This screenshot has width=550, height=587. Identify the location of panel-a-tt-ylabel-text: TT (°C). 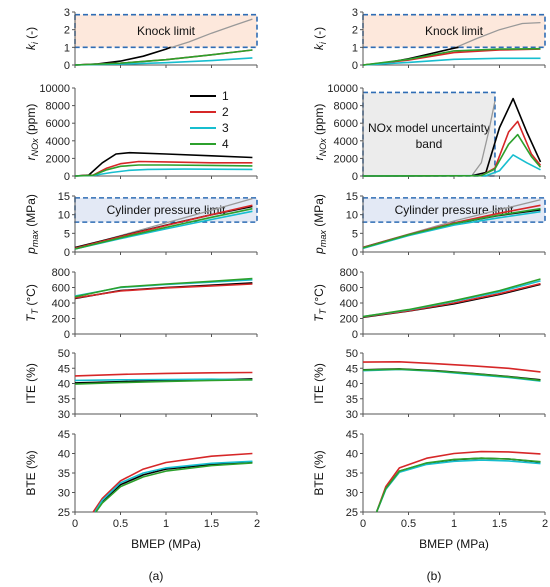
(32, 303).